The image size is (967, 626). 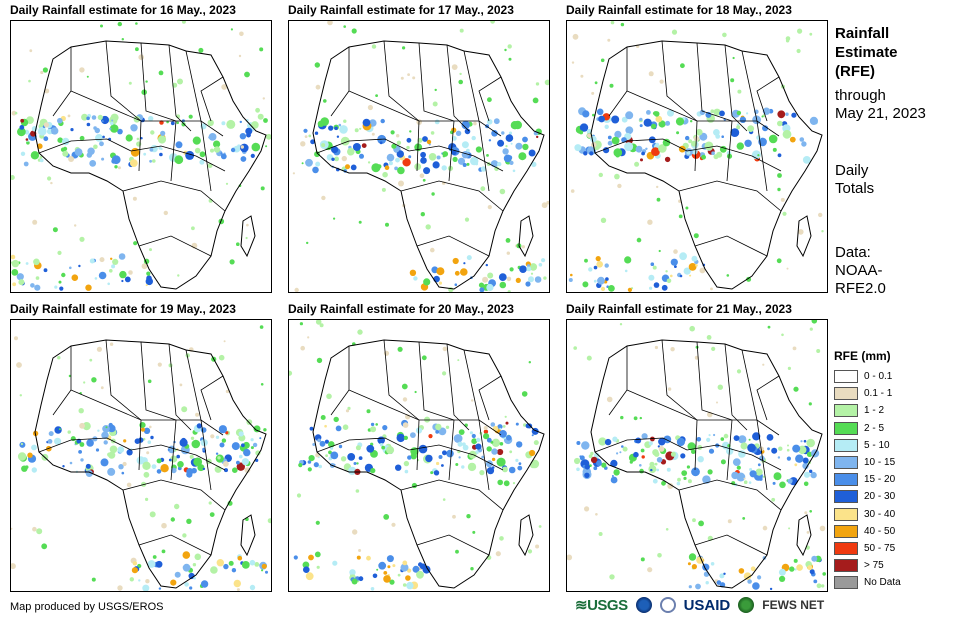 I want to click on legend-label: 5 - 10, so click(x=877, y=445).